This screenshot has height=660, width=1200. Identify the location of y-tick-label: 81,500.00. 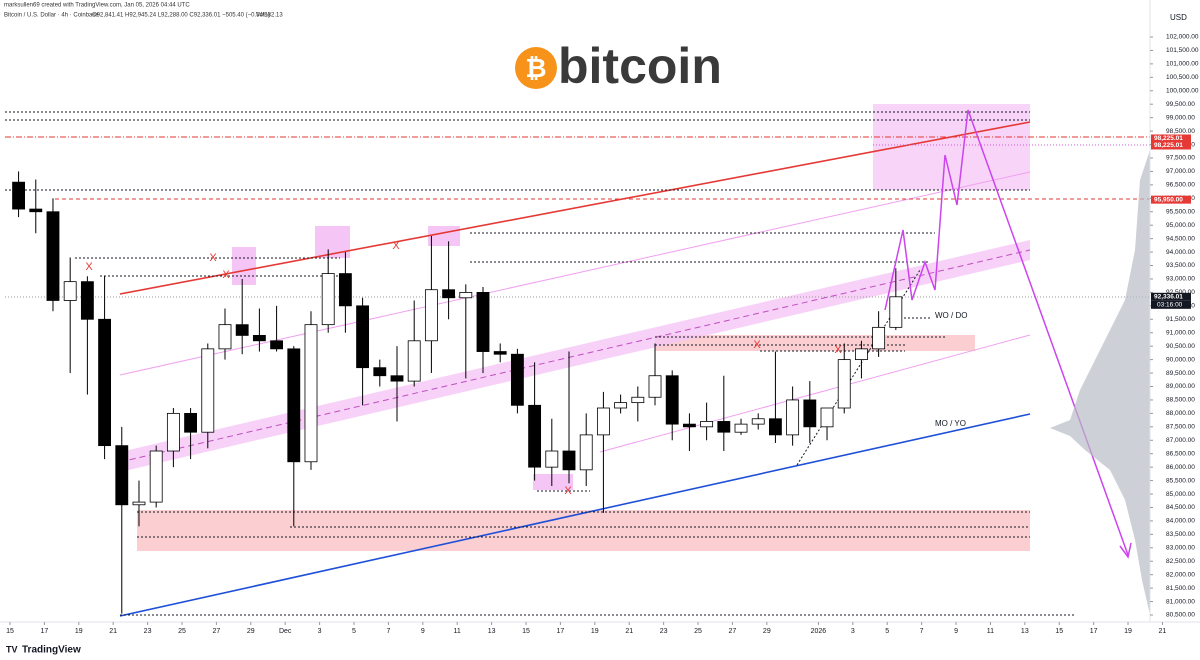
(1180, 588).